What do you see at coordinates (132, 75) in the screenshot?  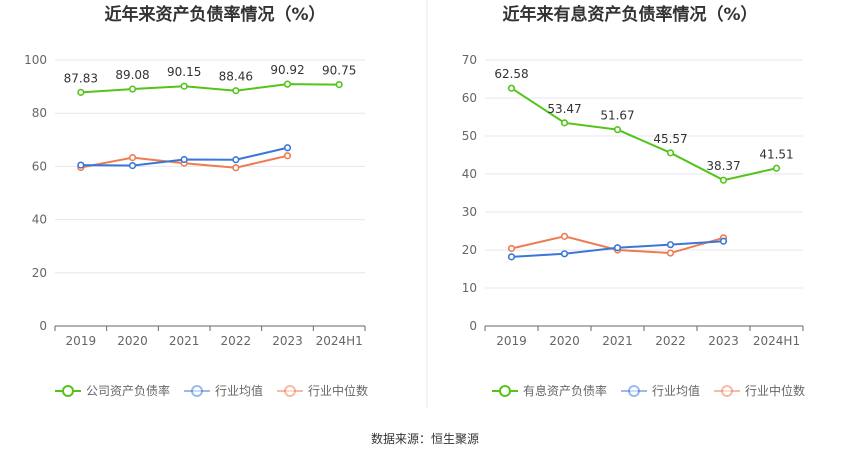 I see `data-label: 89.08` at bounding box center [132, 75].